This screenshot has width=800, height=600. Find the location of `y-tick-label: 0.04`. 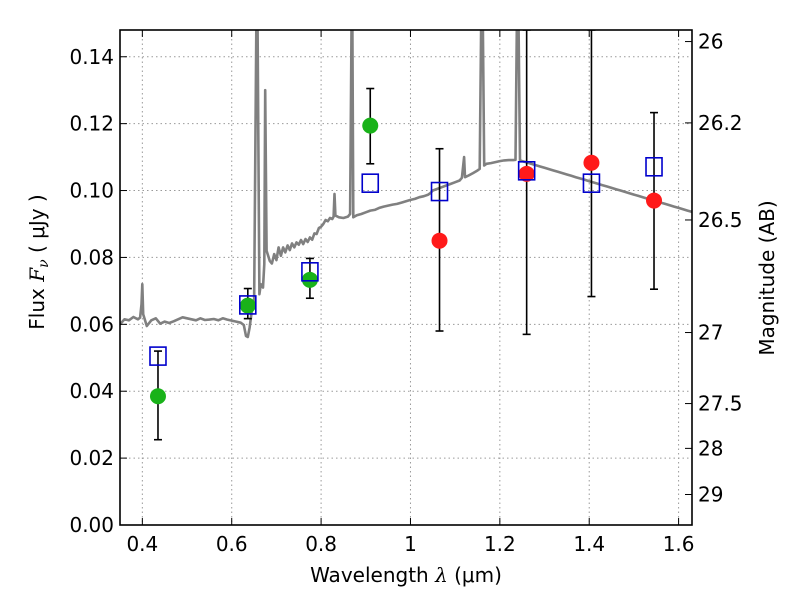

y-tick-label: 0.04 is located at coordinates (91, 391).